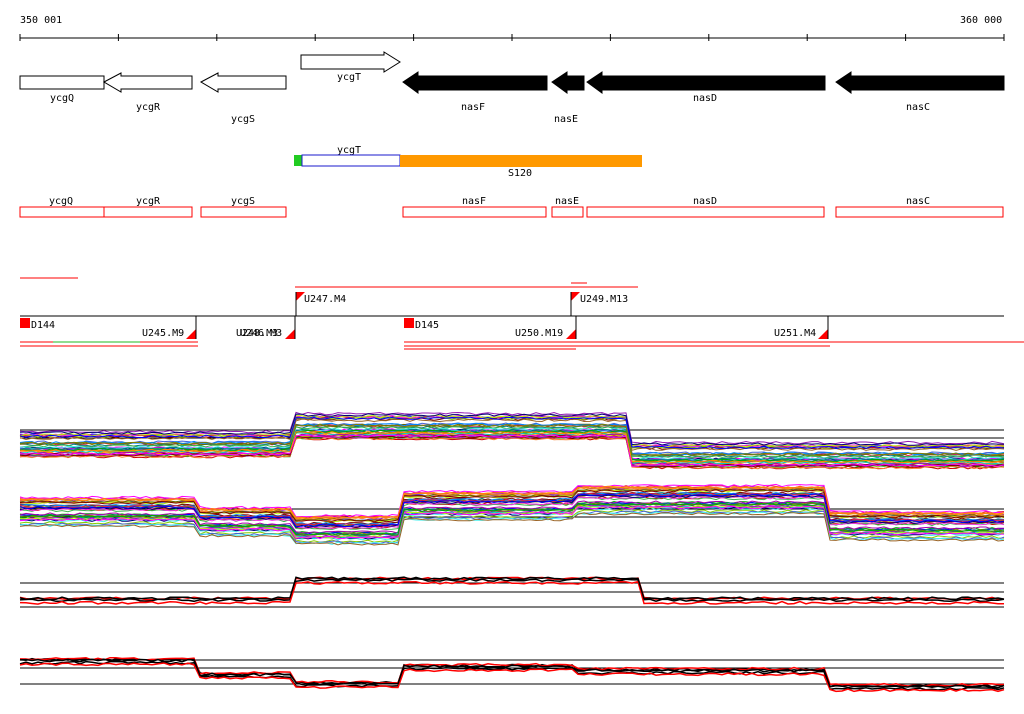 This screenshot has width=1024, height=714. Describe the element at coordinates (475, 82) in the screenshot. I see `gene-arrow-nasF` at that location.